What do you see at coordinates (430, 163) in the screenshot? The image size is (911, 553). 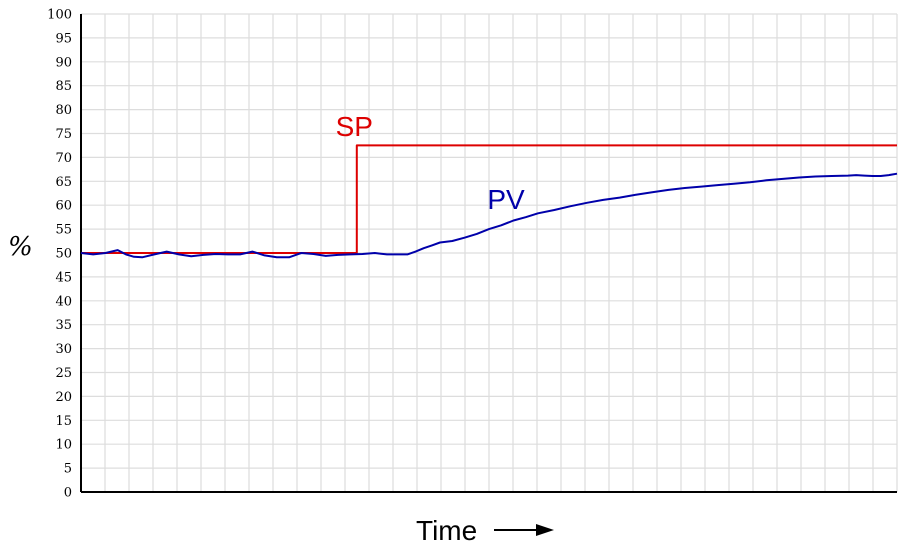 I see `series-annotations: SP PV` at bounding box center [430, 163].